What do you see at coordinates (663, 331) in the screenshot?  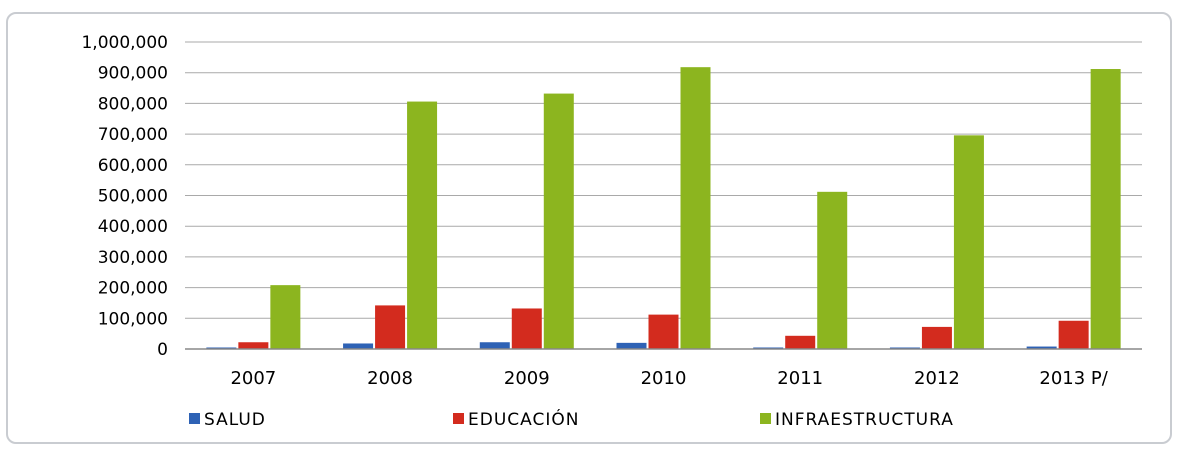 I see `bar-educación-3` at bounding box center [663, 331].